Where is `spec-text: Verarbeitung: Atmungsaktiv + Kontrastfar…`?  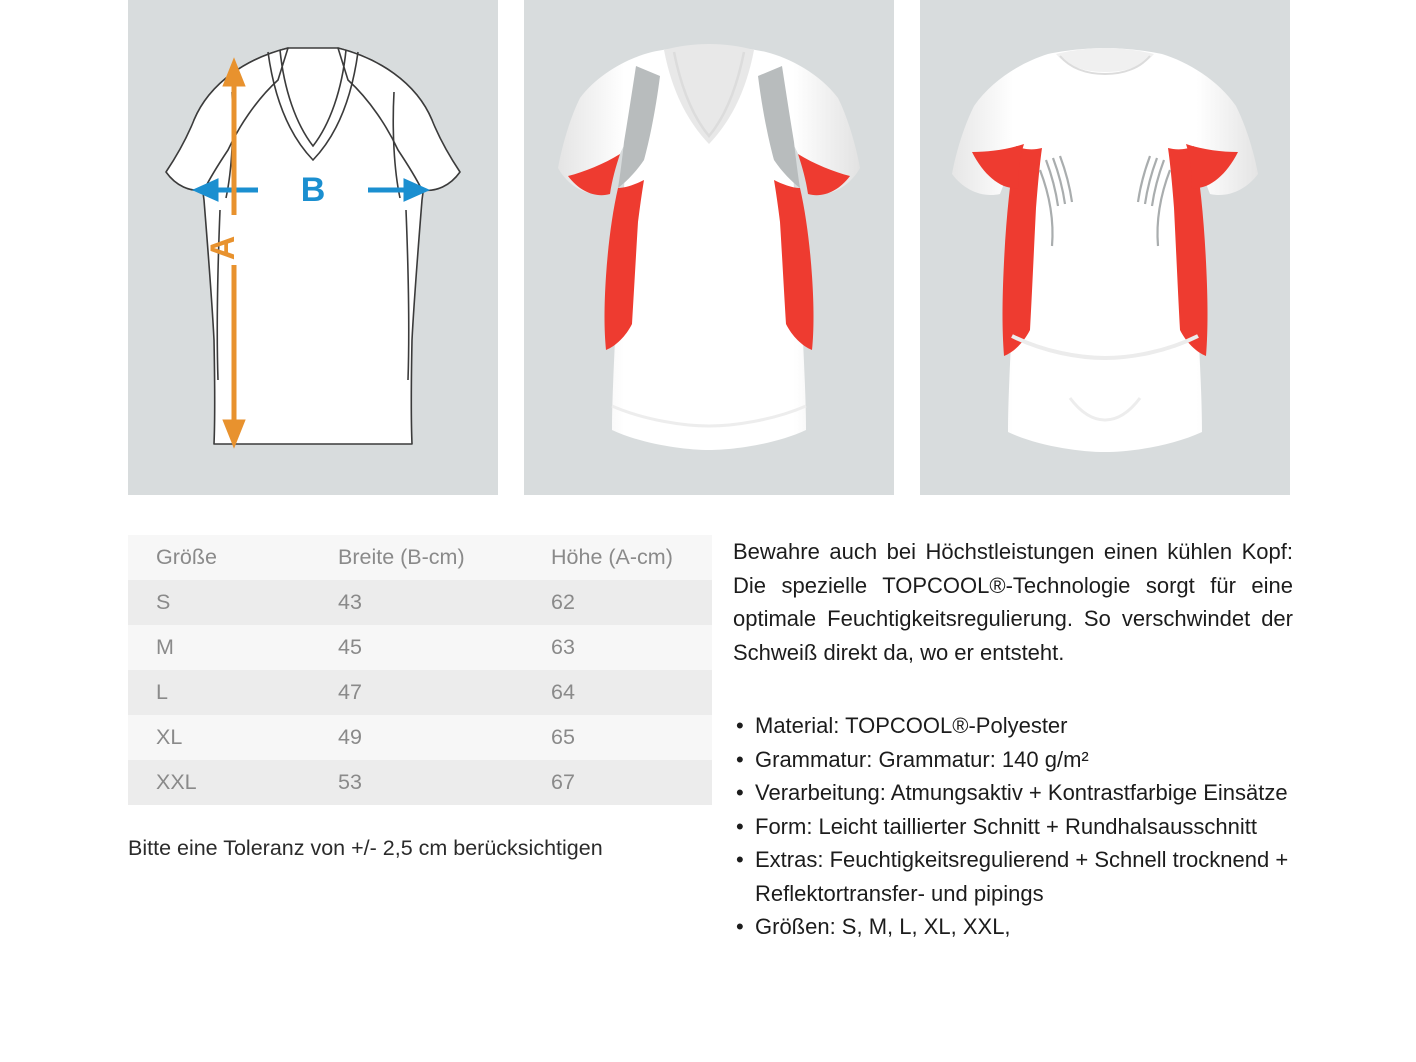 spec-text: Verarbeitung: Atmungsaktiv + Kontrastfar… is located at coordinates (1021, 792).